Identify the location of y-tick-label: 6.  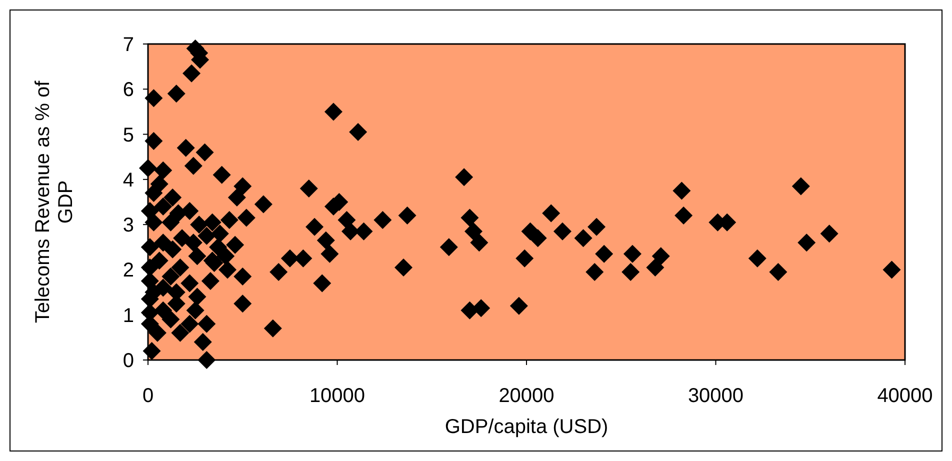
(128, 90).